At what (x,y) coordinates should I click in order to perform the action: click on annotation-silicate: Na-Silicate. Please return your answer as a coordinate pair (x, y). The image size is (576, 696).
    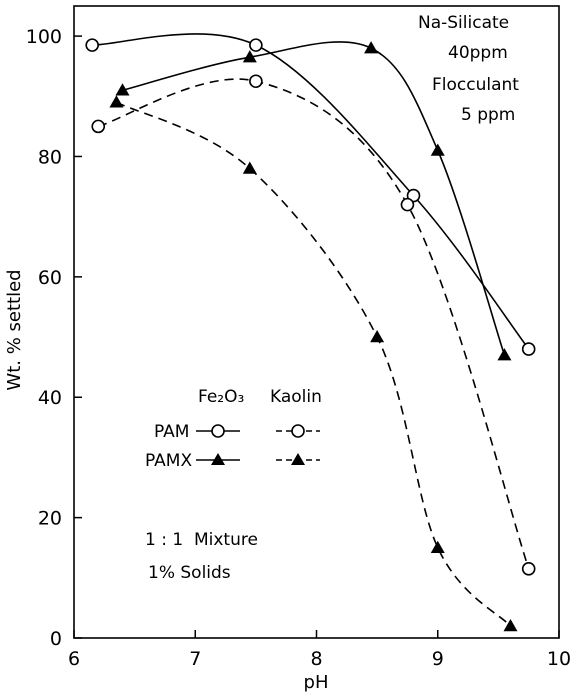
    Looking at the image, I should click on (463, 23).